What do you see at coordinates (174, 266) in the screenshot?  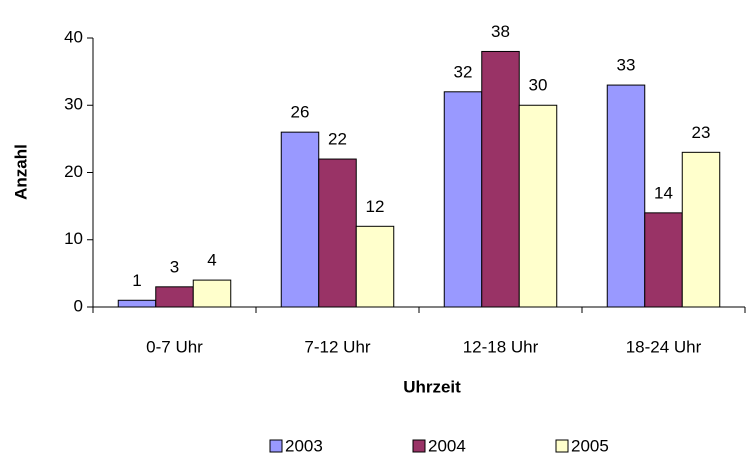 I see `data-label: 3` at bounding box center [174, 266].